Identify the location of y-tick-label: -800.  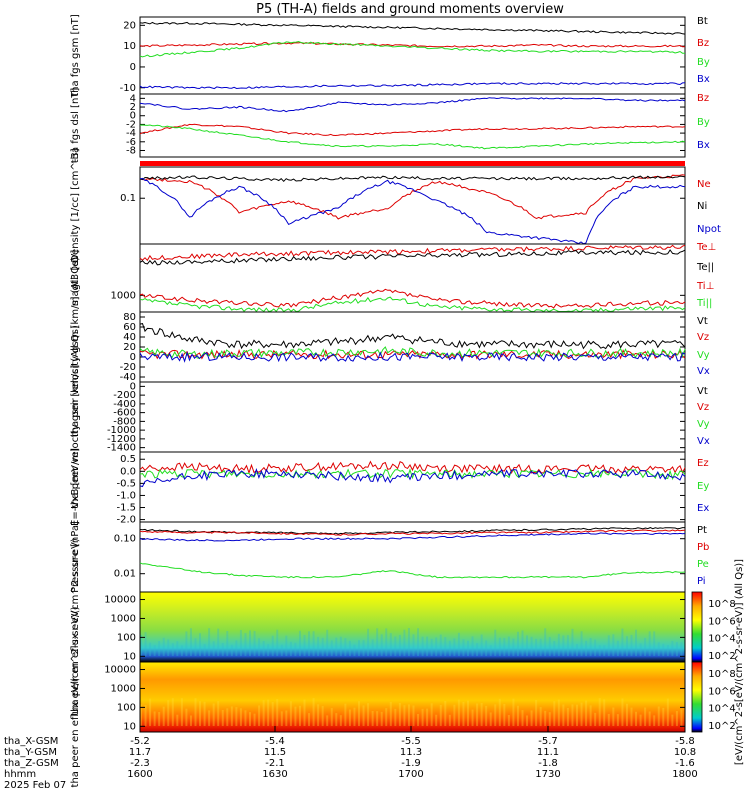
(124, 421).